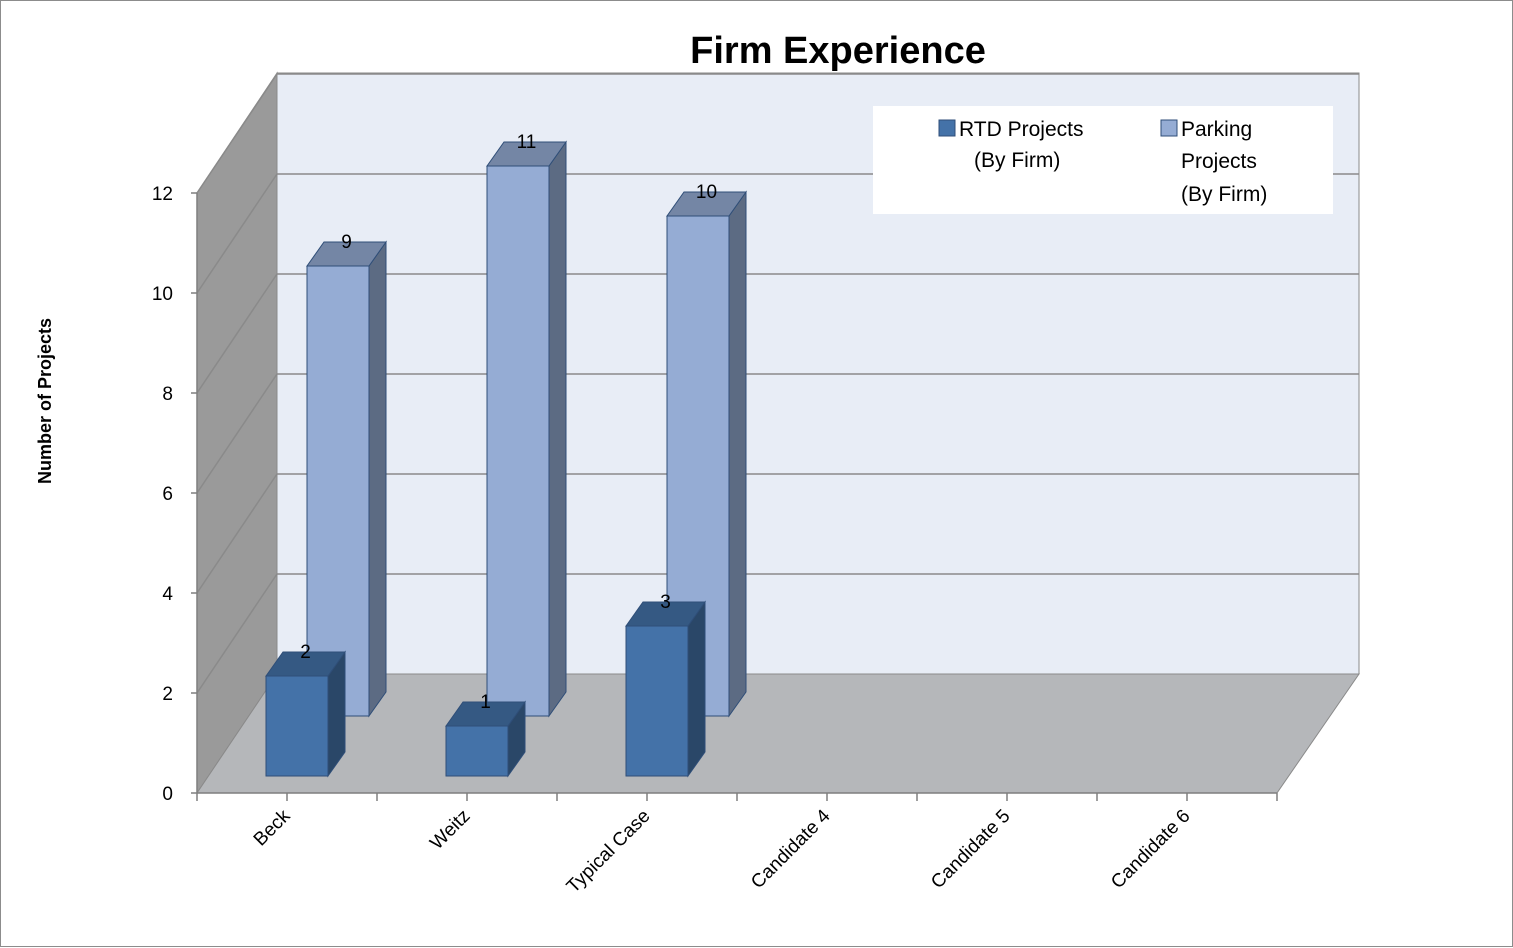 This screenshot has height=948, width=1513. I want to click on legend-label-parking: Parking Projects (By Firm), so click(1224, 162).